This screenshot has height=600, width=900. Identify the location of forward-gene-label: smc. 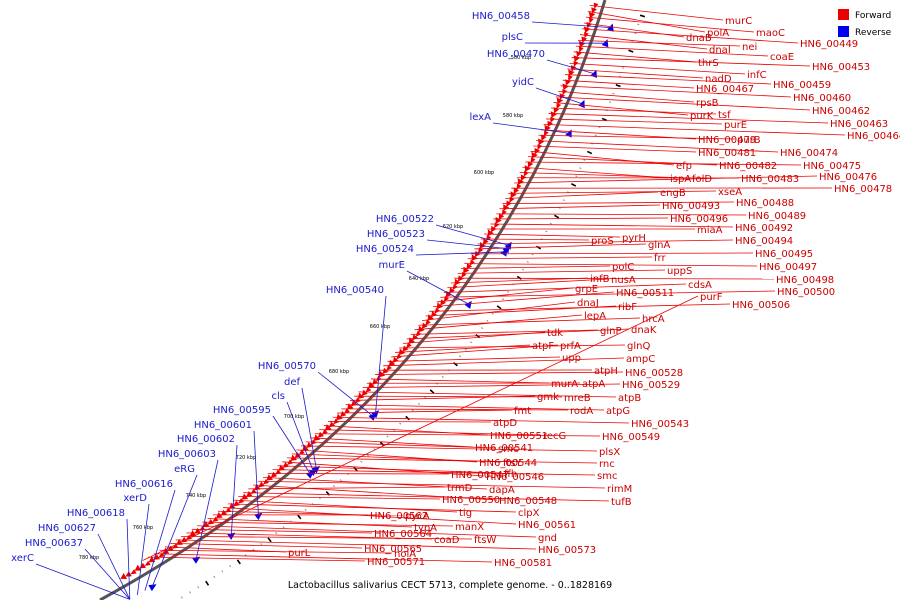
(607, 476).